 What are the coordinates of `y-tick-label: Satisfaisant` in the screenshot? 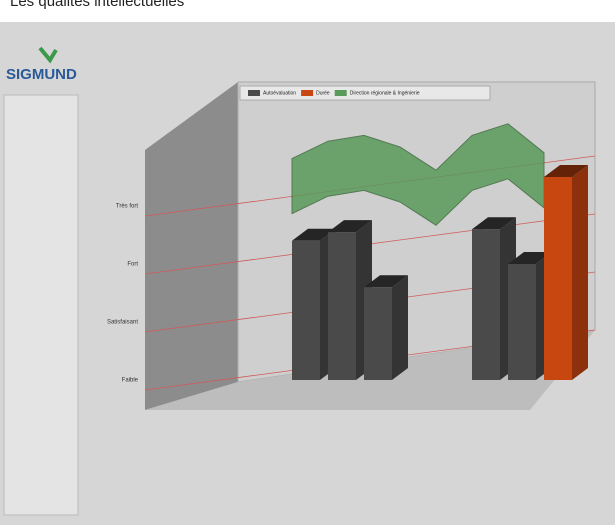 It's located at (122, 323).